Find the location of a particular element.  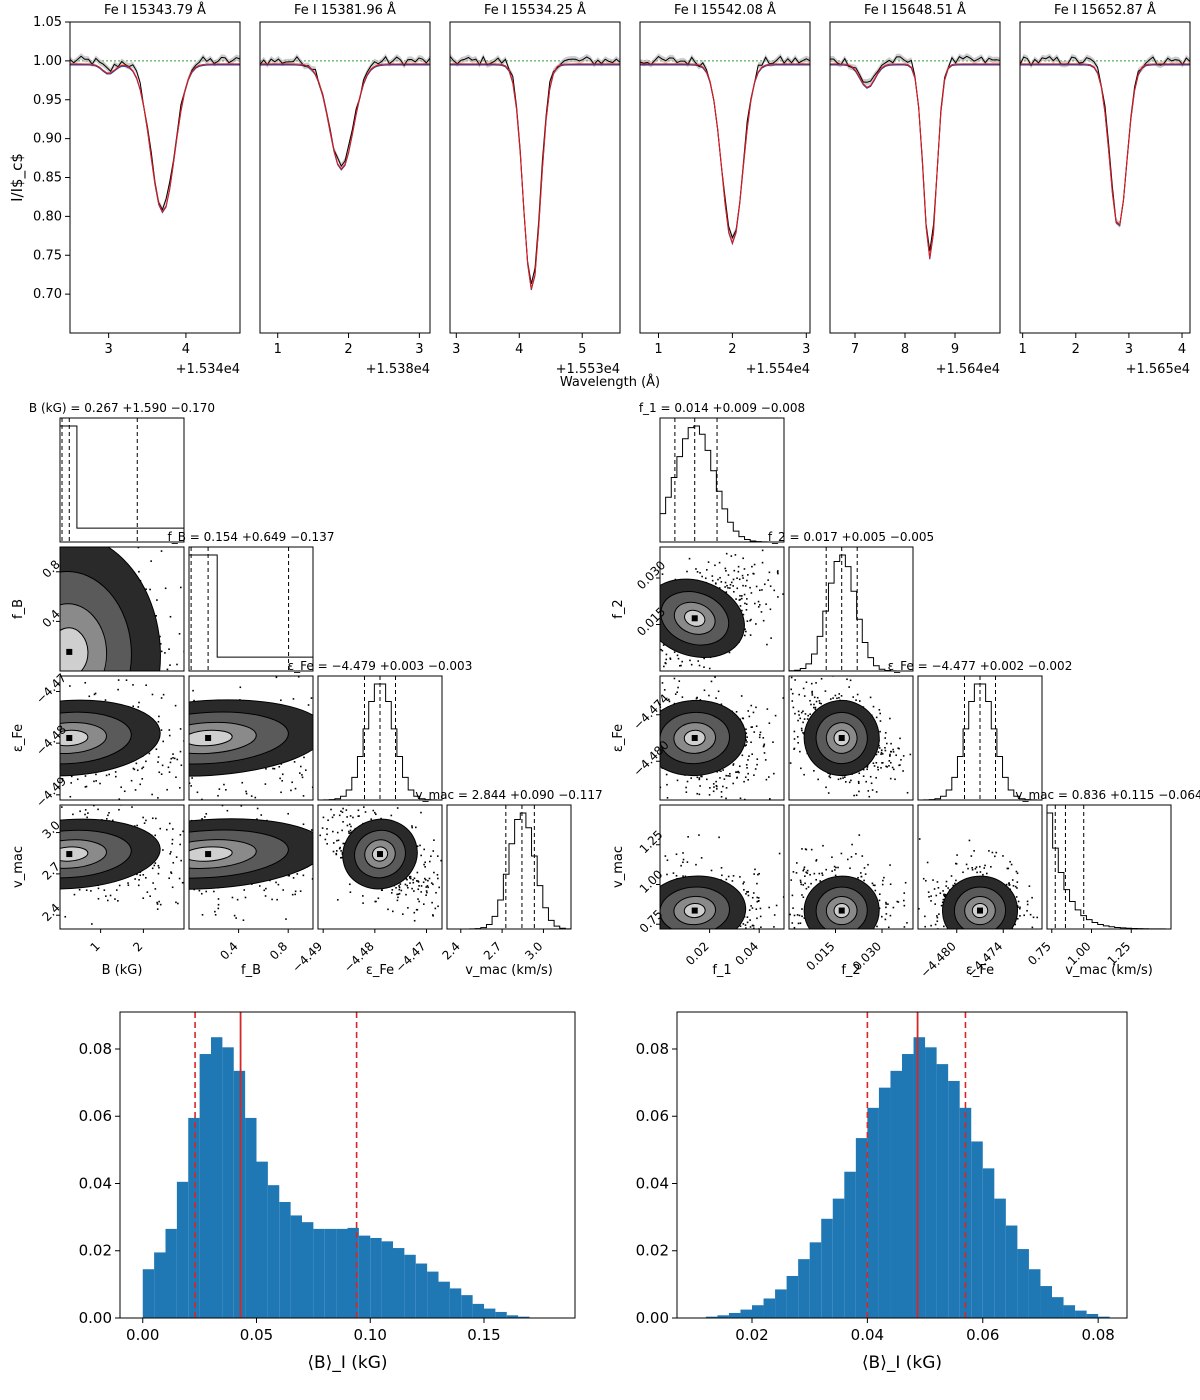

joint-density is located at coordinates (694, 618).